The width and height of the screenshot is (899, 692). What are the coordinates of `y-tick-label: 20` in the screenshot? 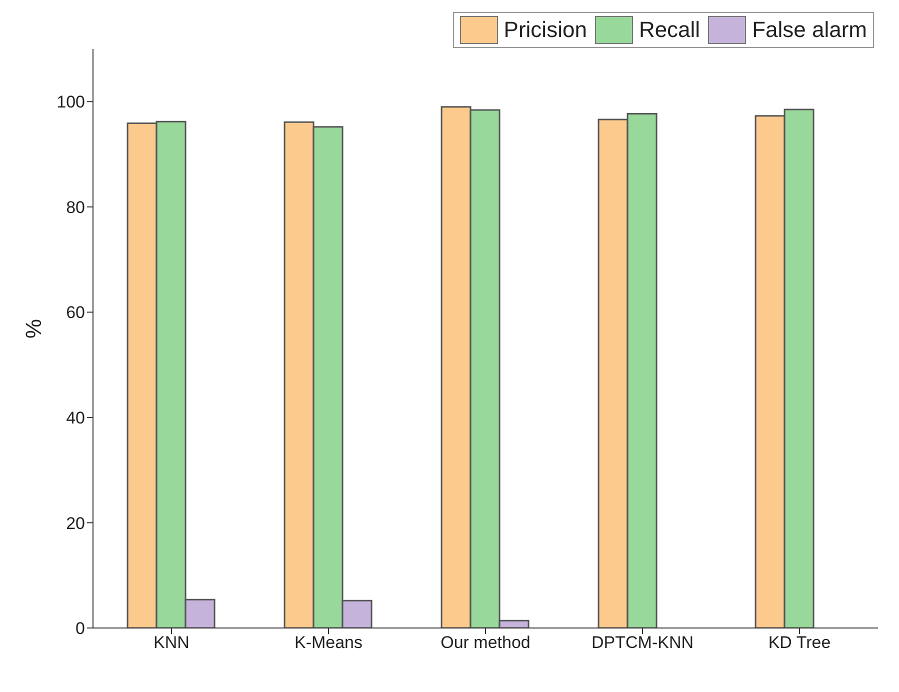 It's located at (75, 523).